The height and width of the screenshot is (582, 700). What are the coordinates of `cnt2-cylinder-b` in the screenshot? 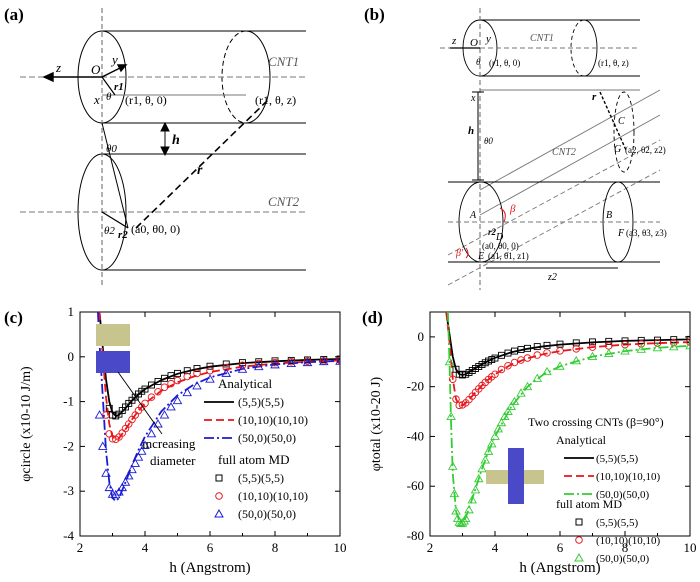 It's located at (554, 177).